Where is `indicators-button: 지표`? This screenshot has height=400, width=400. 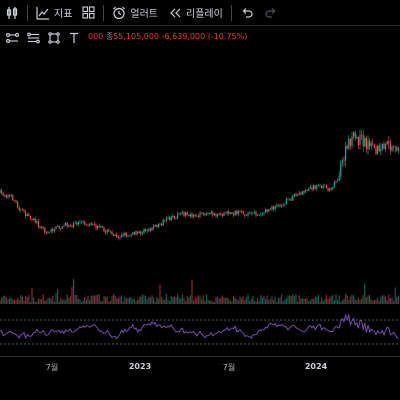
indicators-button: 지표 is located at coordinates (54, 13).